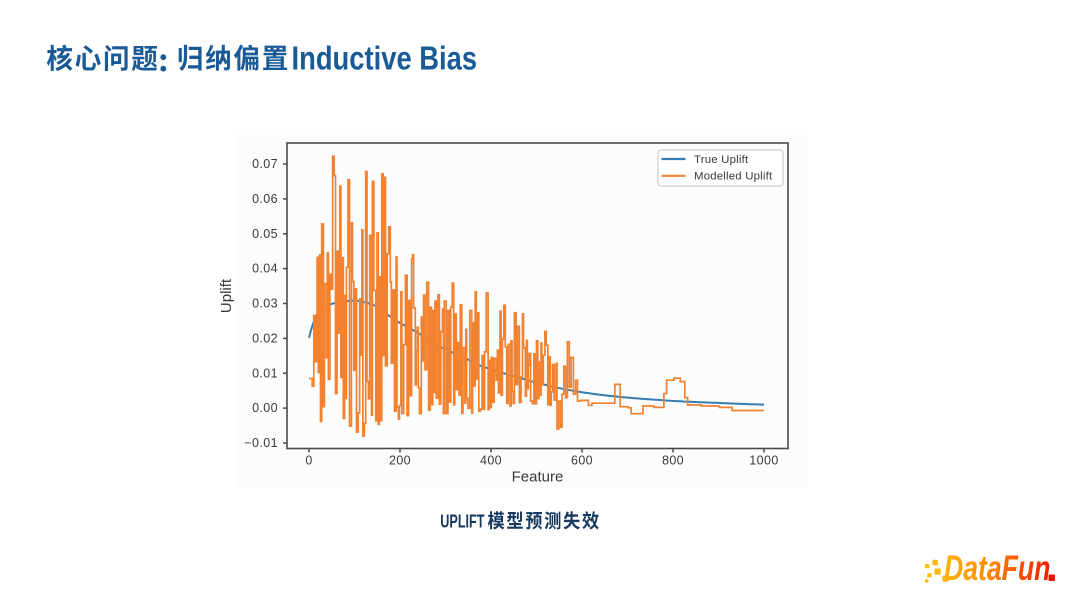 The image size is (1080, 608). I want to click on svg-text: 0.03, so click(265, 304).